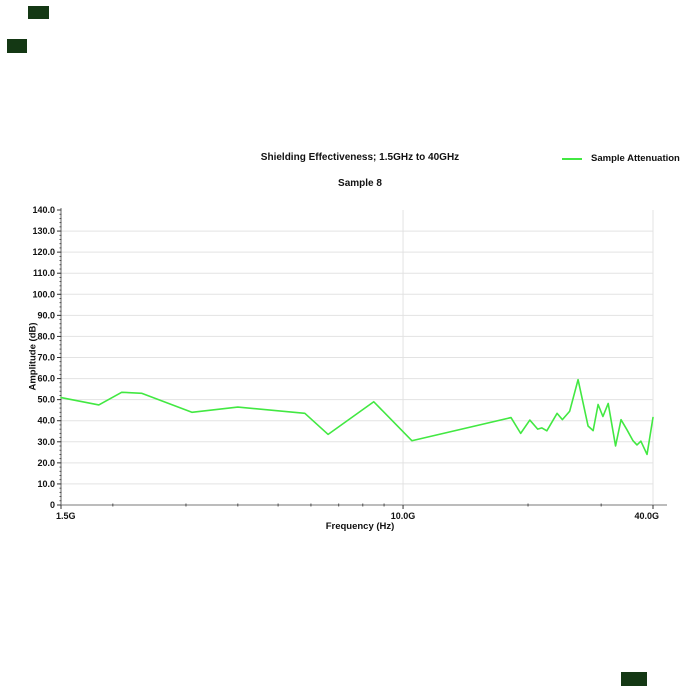  What do you see at coordinates (46, 315) in the screenshot?
I see `y-tick-label: 90.0` at bounding box center [46, 315].